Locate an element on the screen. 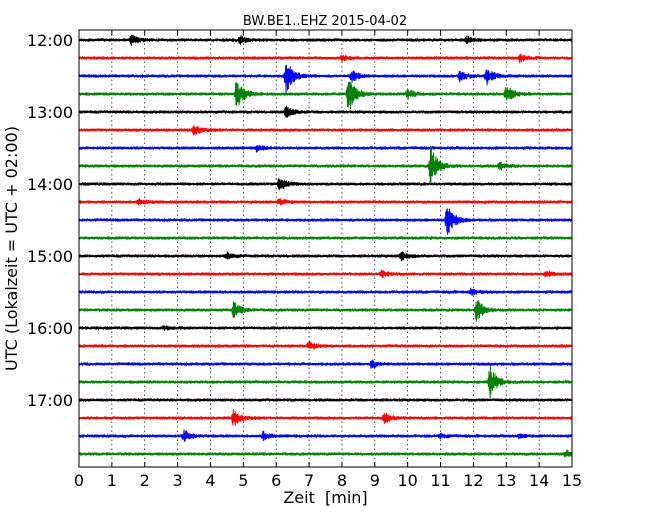 The width and height of the screenshot is (650, 524). x-tick-label: 7 is located at coordinates (309, 480).